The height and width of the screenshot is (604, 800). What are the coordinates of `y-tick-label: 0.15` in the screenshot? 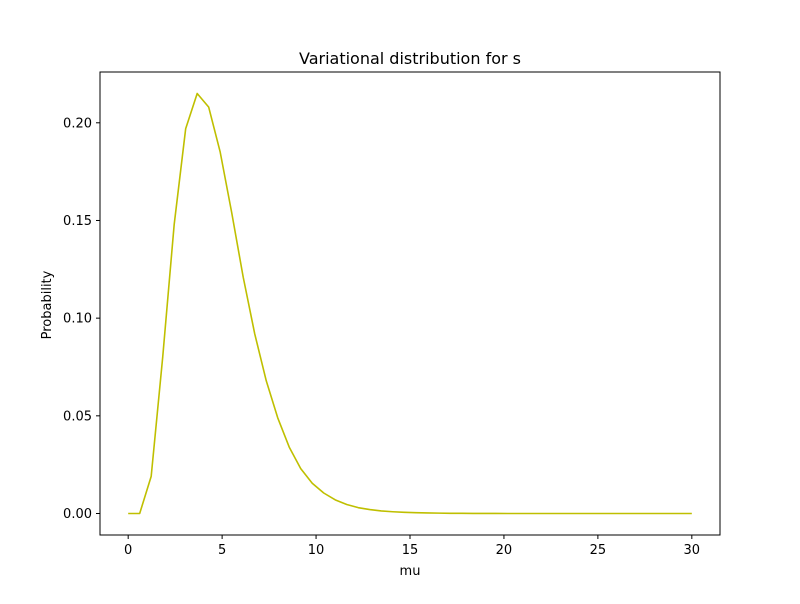 It's located at (77, 221).